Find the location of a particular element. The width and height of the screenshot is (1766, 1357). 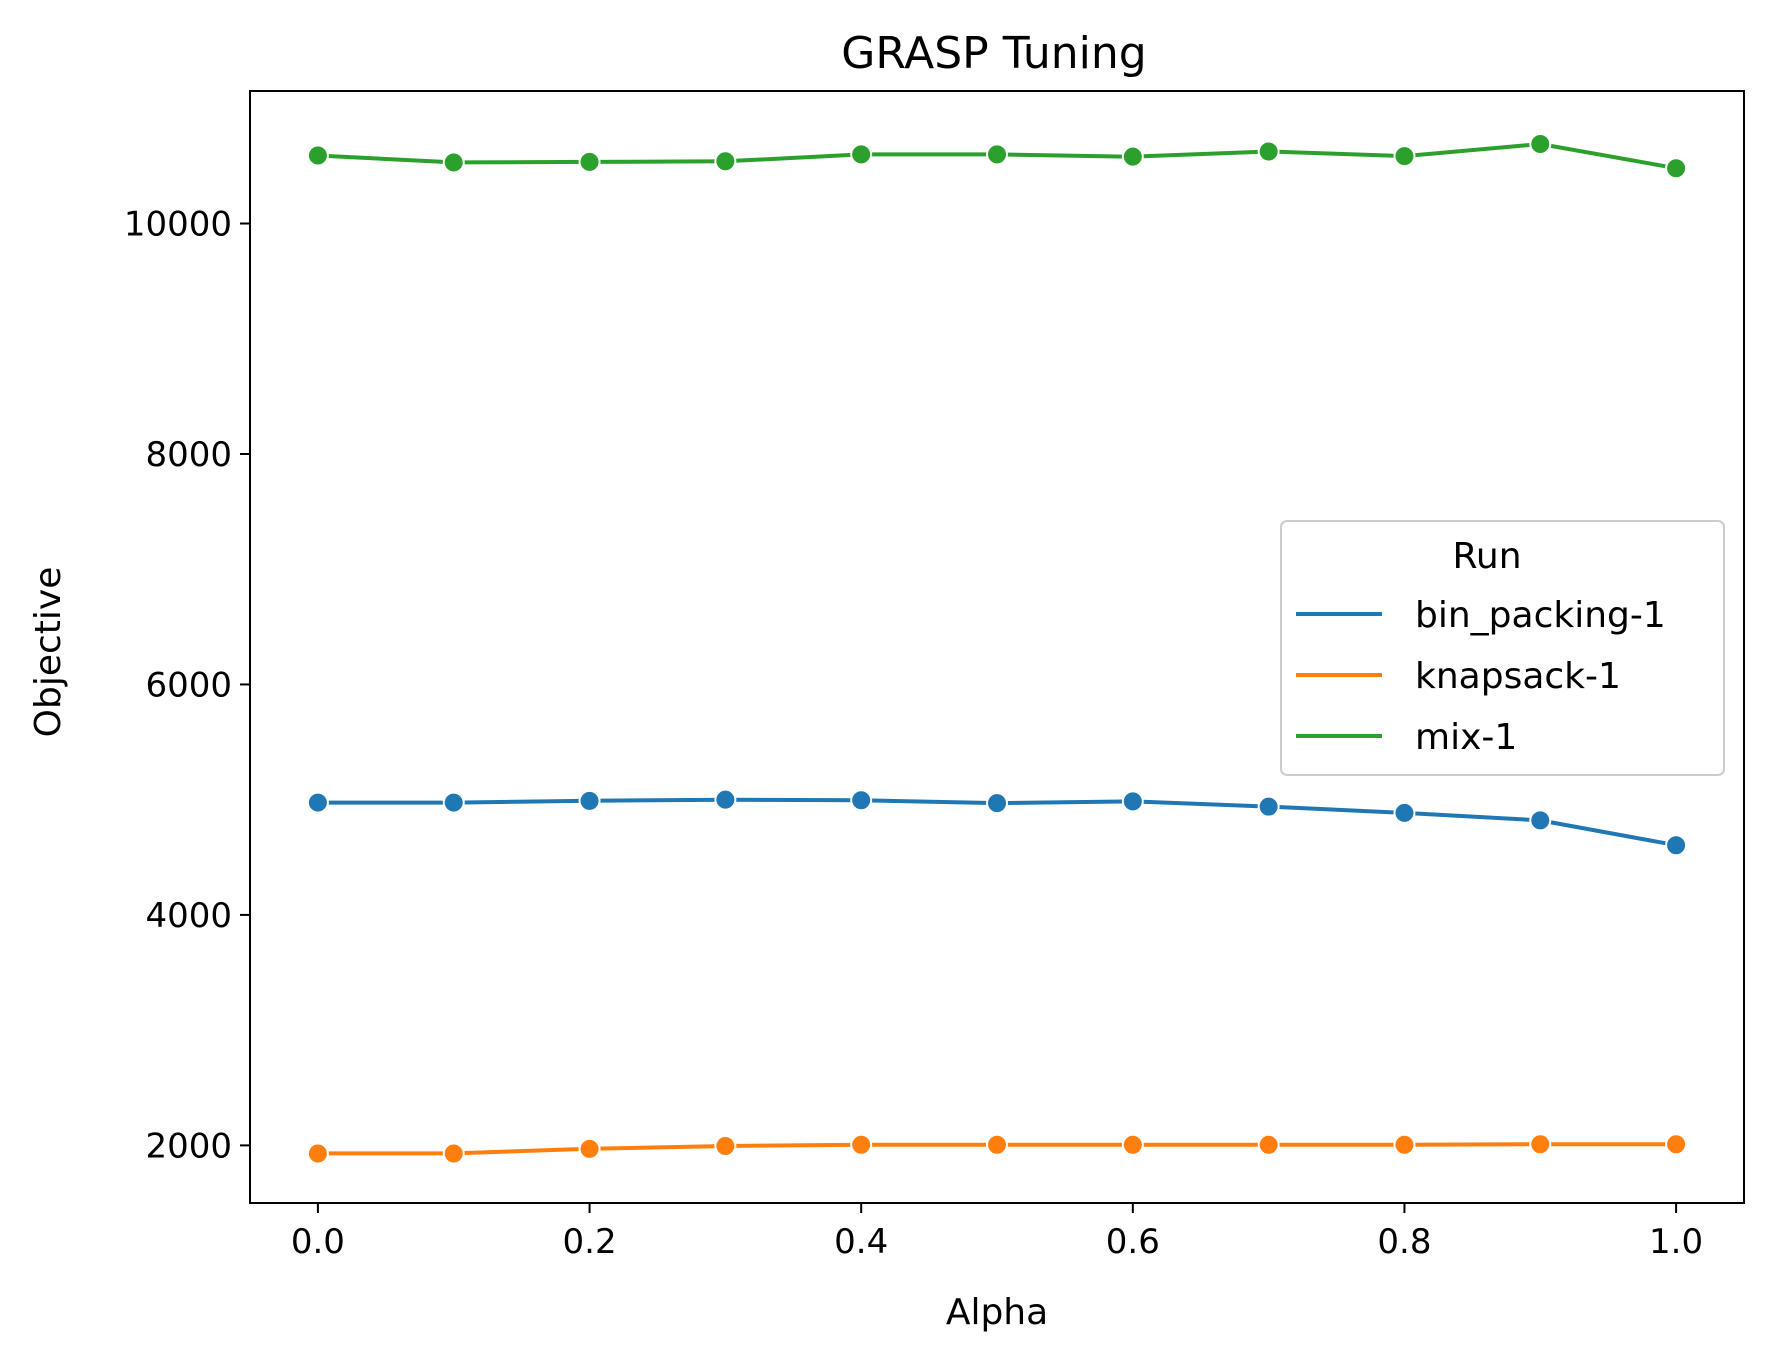

x-tick-label: 0.6 is located at coordinates (1133, 1242).